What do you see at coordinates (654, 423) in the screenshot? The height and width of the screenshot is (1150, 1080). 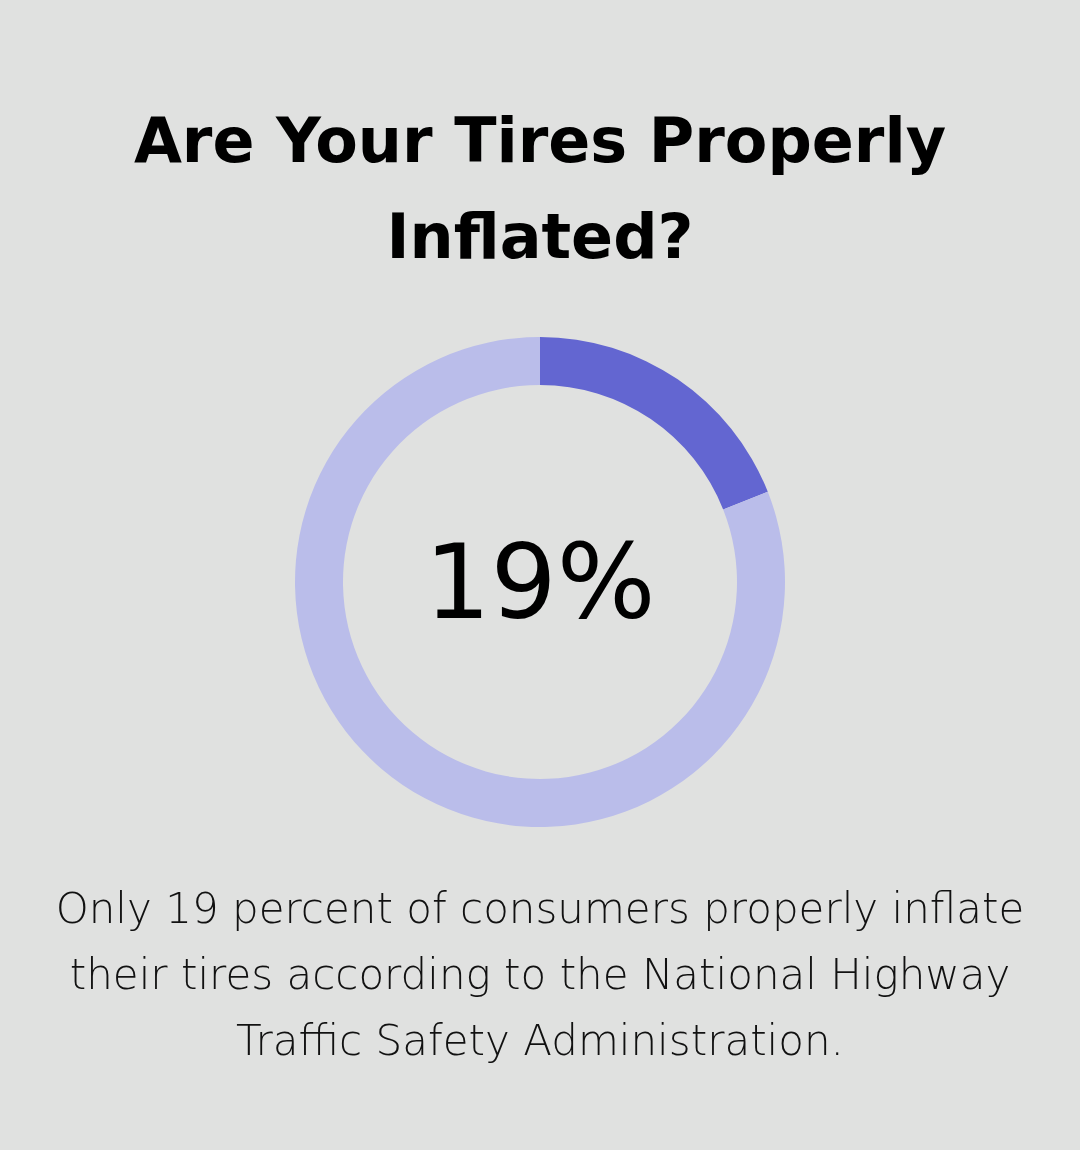 I see `donut-slice` at bounding box center [654, 423].